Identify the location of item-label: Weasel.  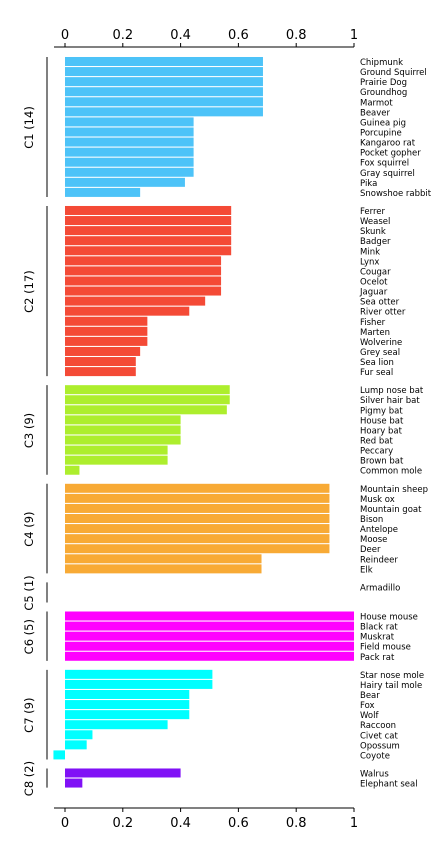
(375, 222).